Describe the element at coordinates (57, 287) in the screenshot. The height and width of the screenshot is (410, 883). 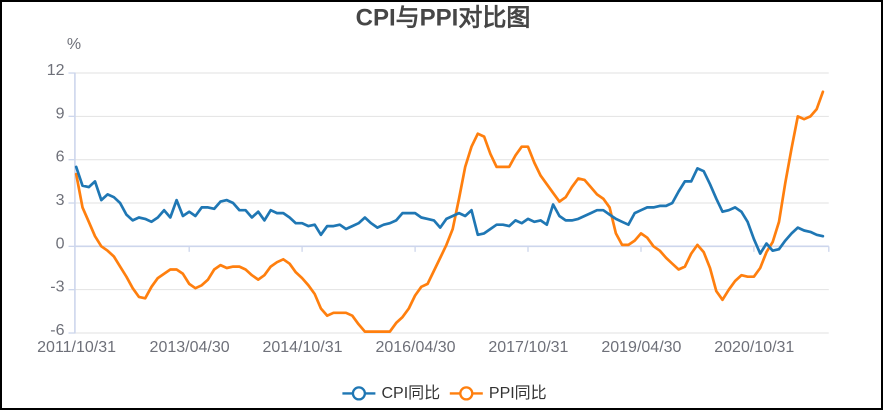
I see `svg-text: -3` at that location.